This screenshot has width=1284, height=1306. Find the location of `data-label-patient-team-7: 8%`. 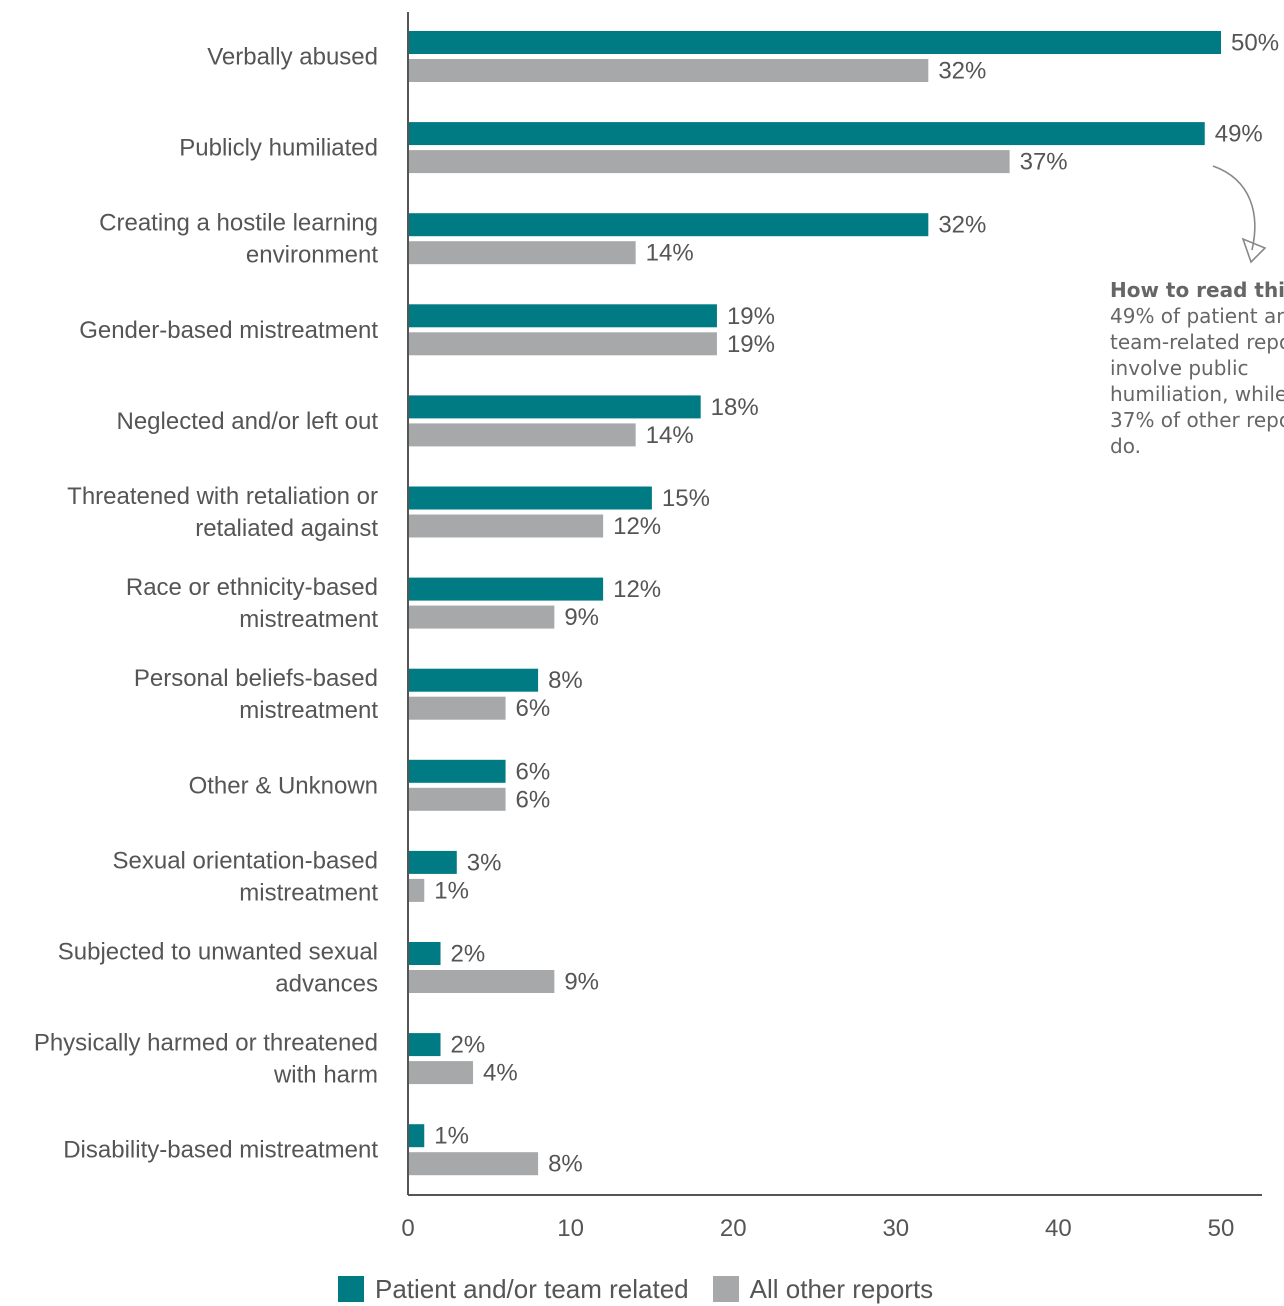

data-label-patient-team-7: 8% is located at coordinates (565, 680).